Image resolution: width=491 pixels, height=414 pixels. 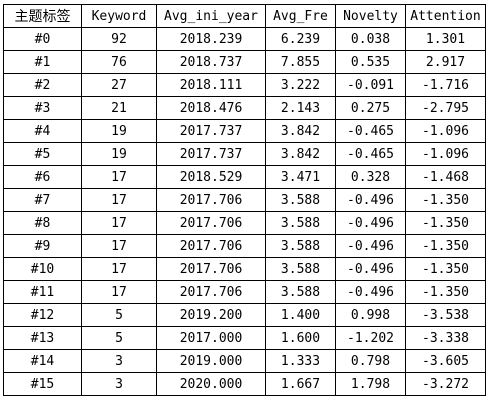 I want to click on avg-ini-year-cell: 2018.111, so click(x=211, y=85).